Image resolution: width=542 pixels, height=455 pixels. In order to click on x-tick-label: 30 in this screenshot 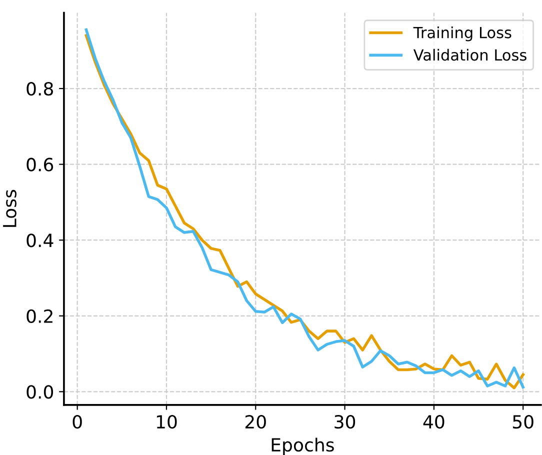, I will do `click(345, 421)`.